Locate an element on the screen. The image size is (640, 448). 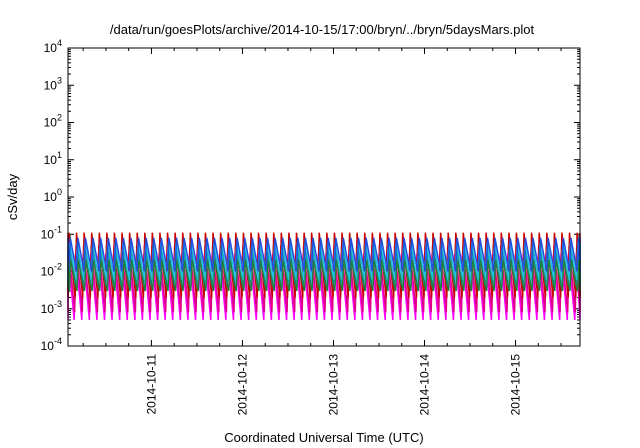
y-tick-label: 10² is located at coordinates (53, 121).